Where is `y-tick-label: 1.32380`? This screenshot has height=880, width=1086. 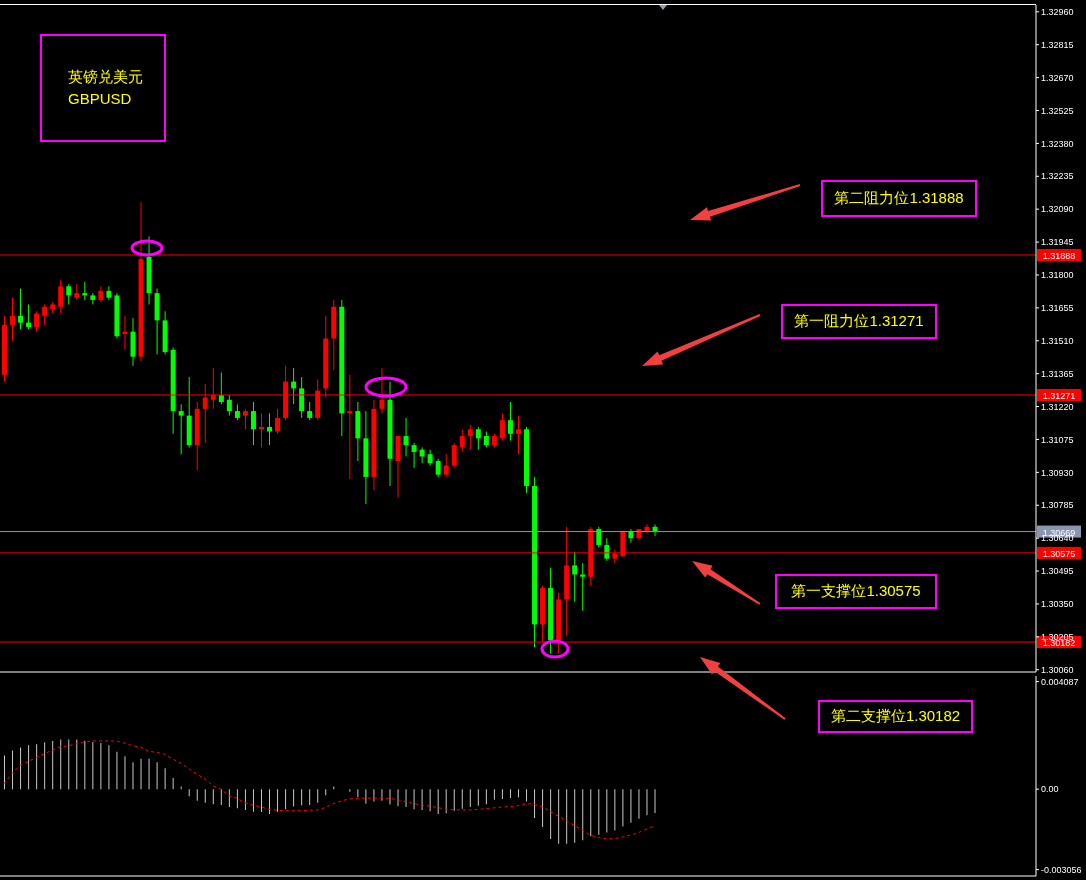 y-tick-label: 1.32380 is located at coordinates (1057, 143).